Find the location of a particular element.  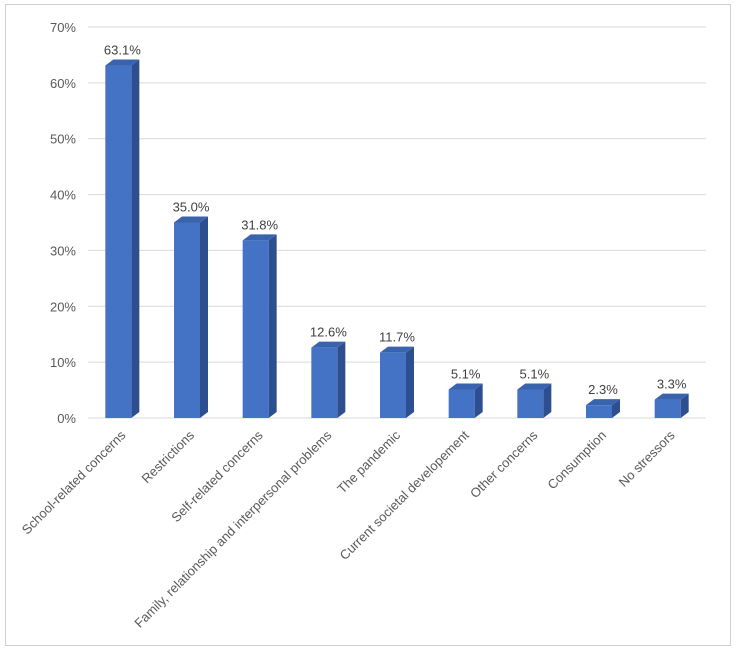

y-tick-label: 10% is located at coordinates (63, 362).